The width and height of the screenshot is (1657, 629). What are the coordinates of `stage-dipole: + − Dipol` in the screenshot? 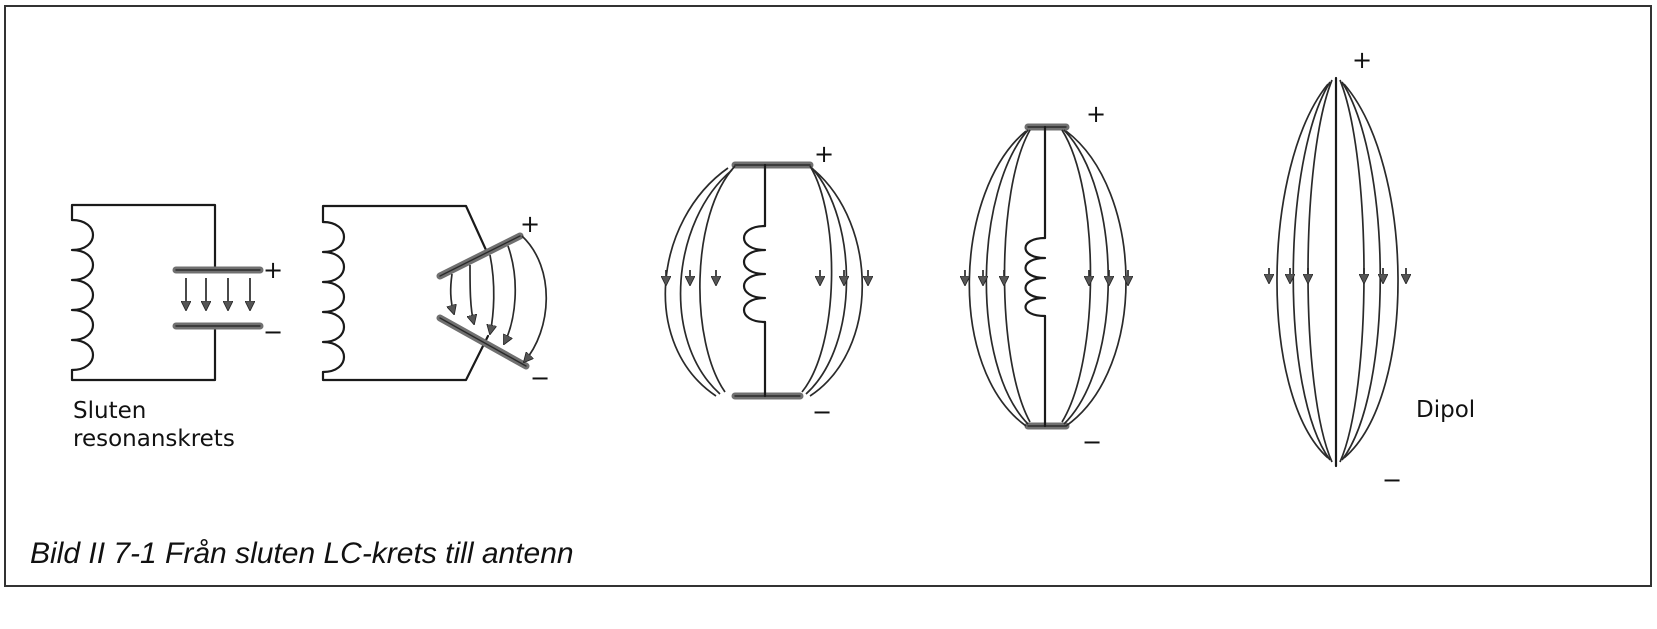 It's located at (1372, 270).